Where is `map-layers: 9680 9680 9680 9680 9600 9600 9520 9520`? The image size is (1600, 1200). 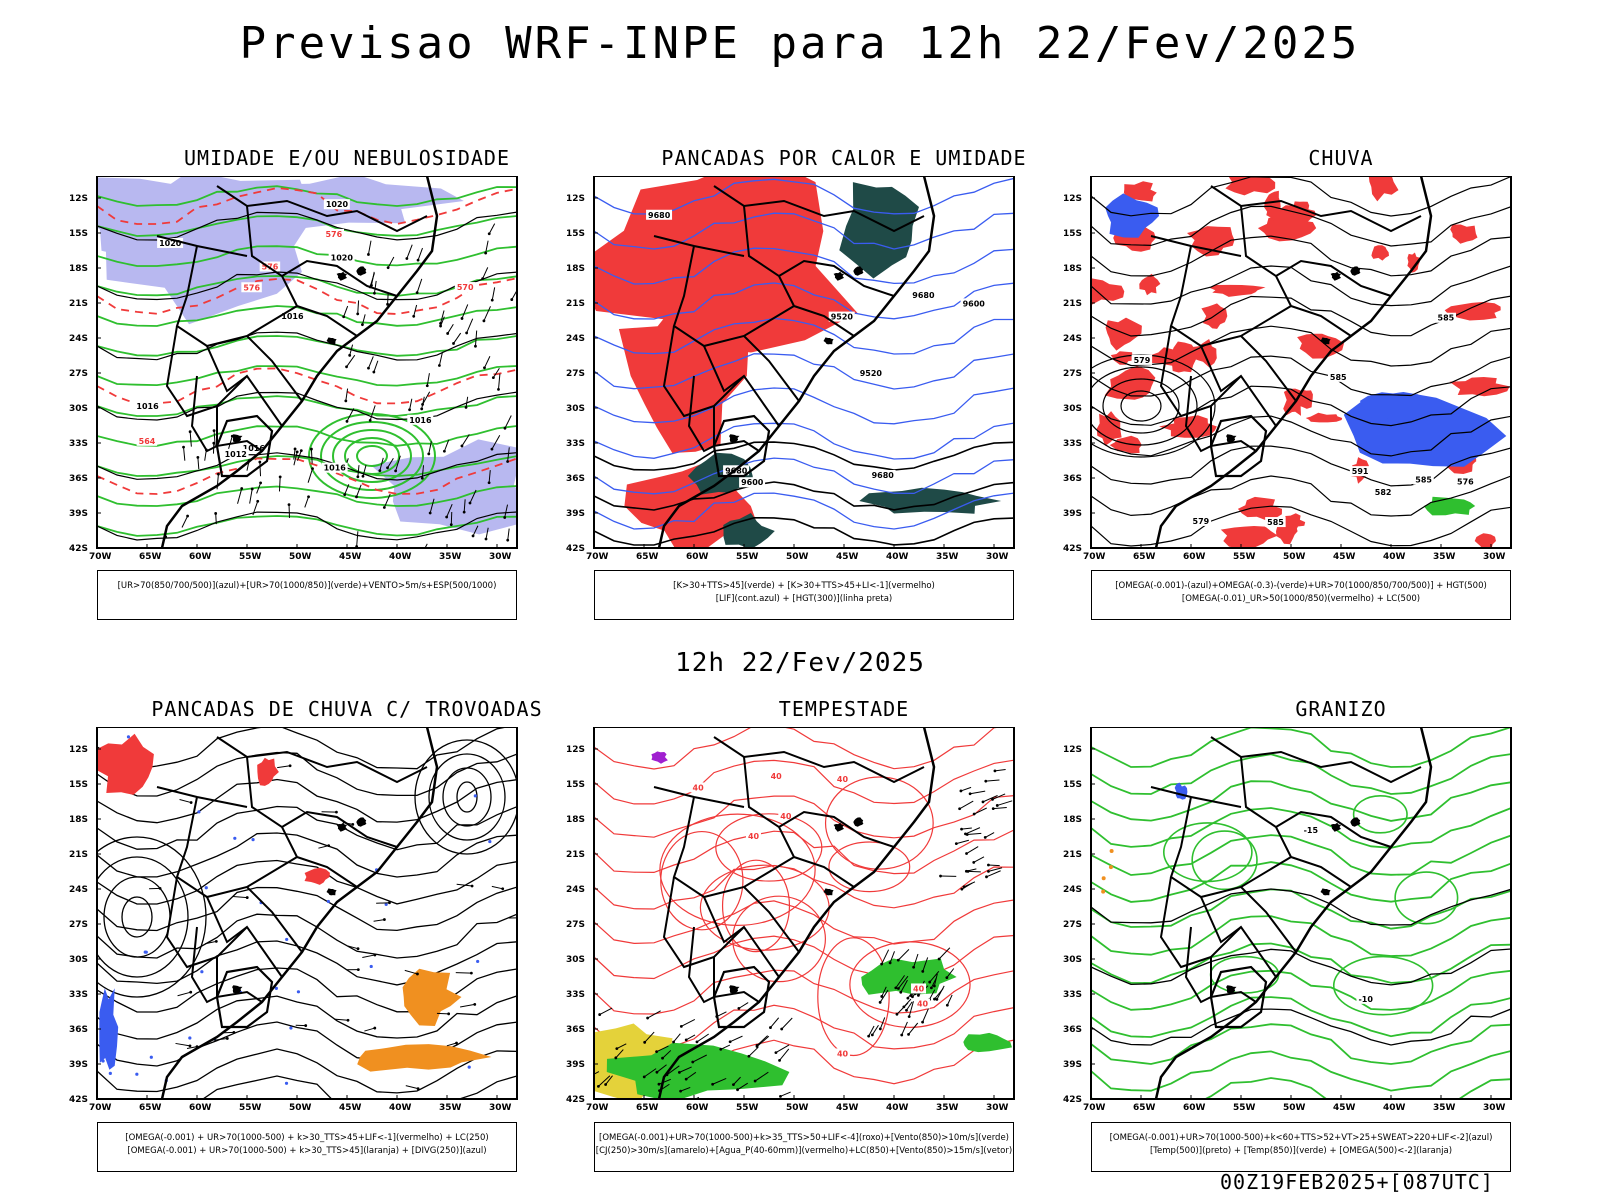
map-layers: 9680 9680 9680 9680 9600 9600 9520 9520 is located at coordinates (804, 362).